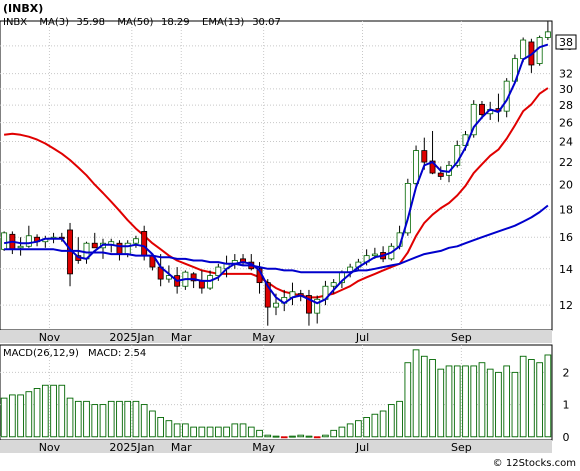  What do you see at coordinates (566, 269) in the screenshot?
I see `price-y-tick-label: 14` at bounding box center [566, 269].